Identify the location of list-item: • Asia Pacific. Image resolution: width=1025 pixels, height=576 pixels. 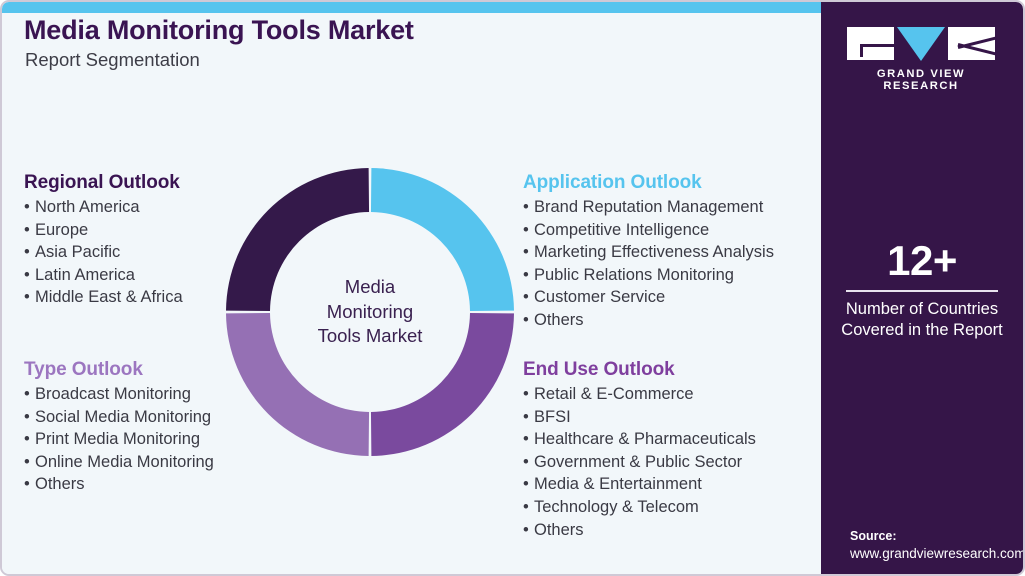
(103, 252).